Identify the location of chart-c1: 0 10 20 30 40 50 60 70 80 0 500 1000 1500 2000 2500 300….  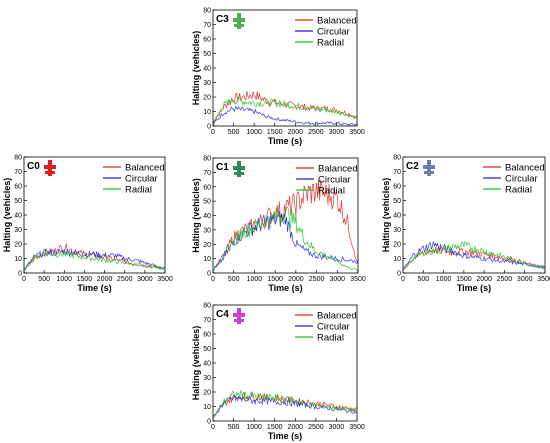
(278, 225).